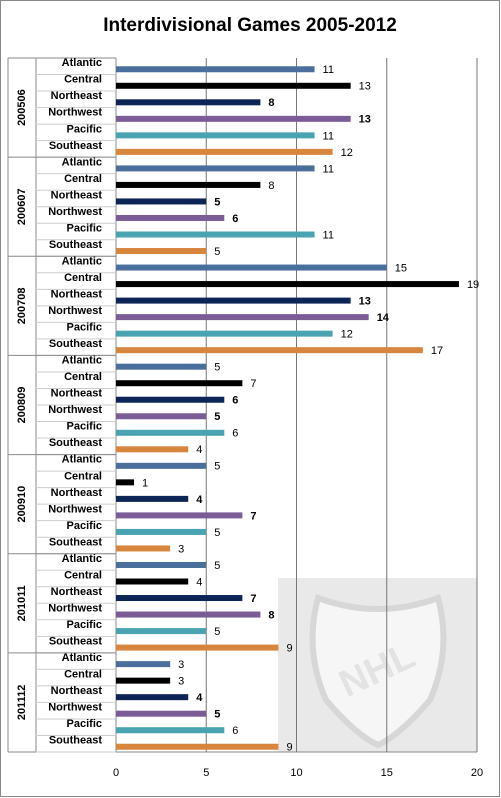  Describe the element at coordinates (347, 335) in the screenshot. I see `data-label: 12` at that location.